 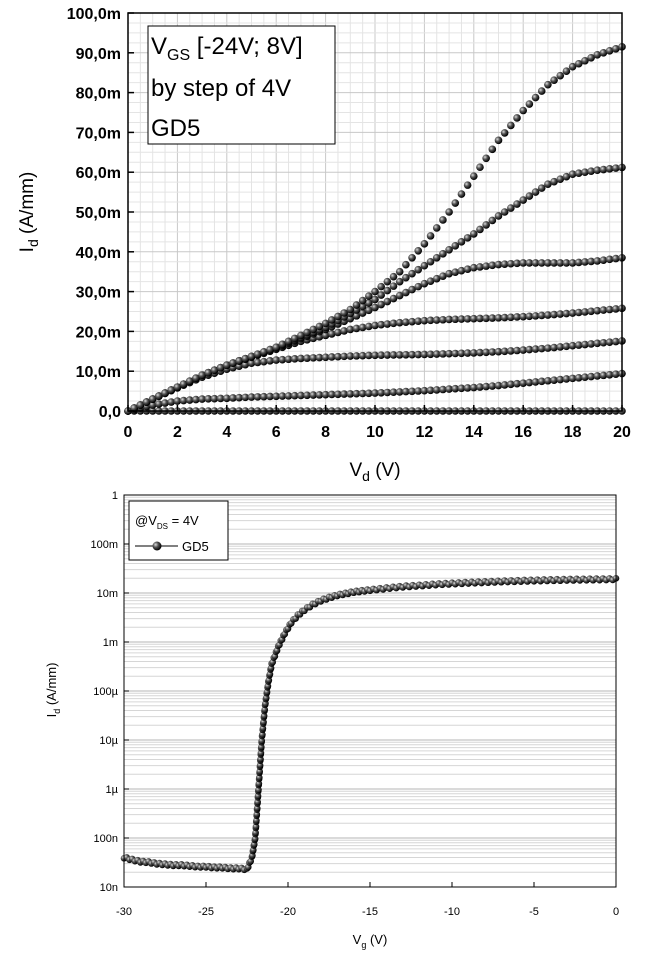 I want to click on output-y-tick-label: 70,0m, so click(x=98, y=133).